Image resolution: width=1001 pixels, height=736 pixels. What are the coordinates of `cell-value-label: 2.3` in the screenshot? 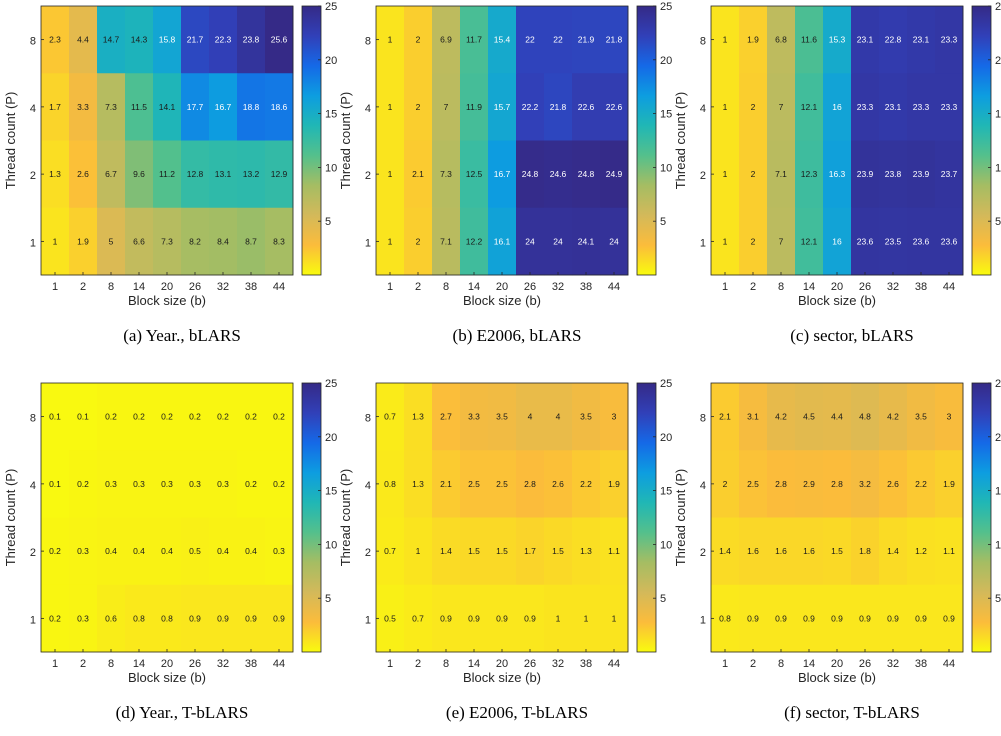 It's located at (55, 40).